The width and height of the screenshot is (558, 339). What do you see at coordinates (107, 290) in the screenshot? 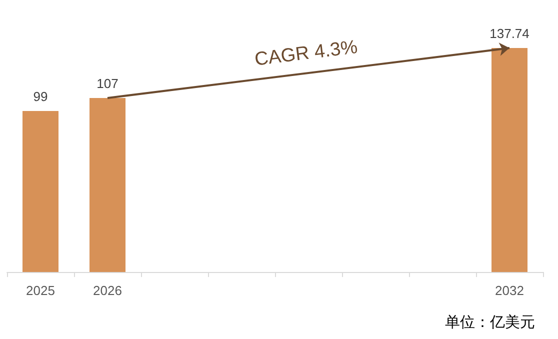
I see `x-tick-label: 2026` at bounding box center [107, 290].